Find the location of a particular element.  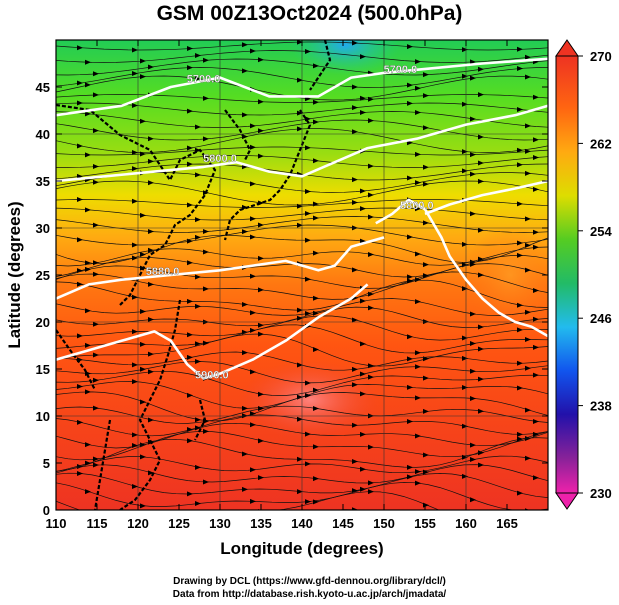

x-tick-label: 125 is located at coordinates (179, 523).